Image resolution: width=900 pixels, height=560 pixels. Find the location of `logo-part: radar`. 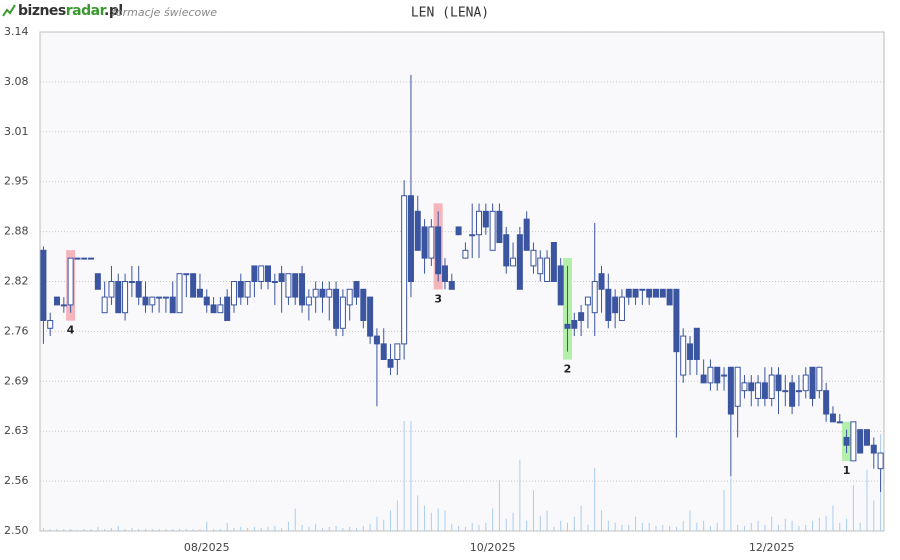

logo-part: radar is located at coordinates (86, 11).